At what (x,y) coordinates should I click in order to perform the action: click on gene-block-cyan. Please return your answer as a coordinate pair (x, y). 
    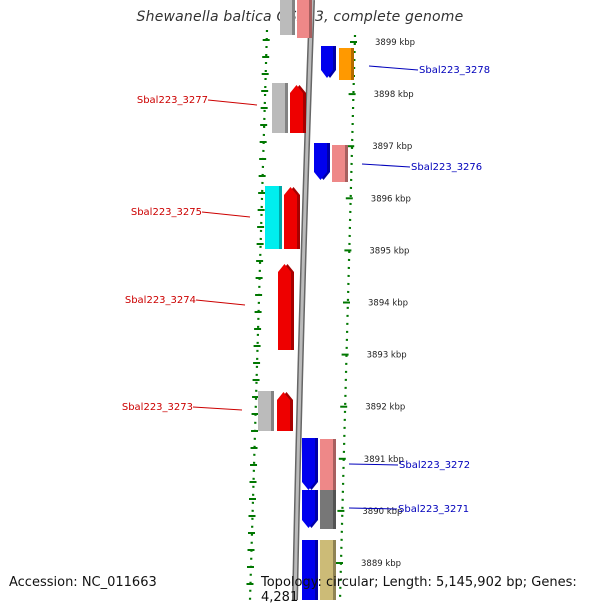
    Looking at the image, I should click on (273, 217).